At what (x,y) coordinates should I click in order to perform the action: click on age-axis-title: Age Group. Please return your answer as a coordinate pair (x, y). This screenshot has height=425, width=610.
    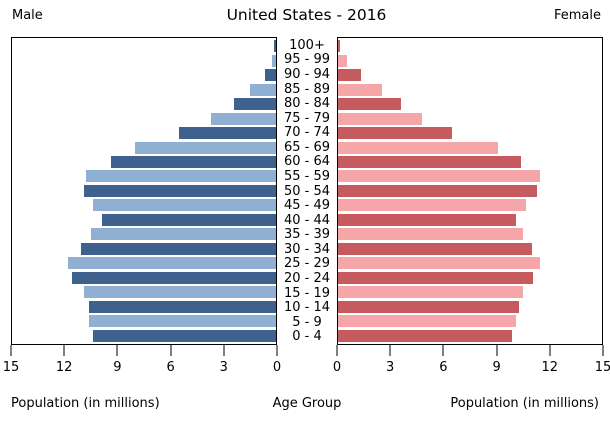
    Looking at the image, I should click on (307, 403).